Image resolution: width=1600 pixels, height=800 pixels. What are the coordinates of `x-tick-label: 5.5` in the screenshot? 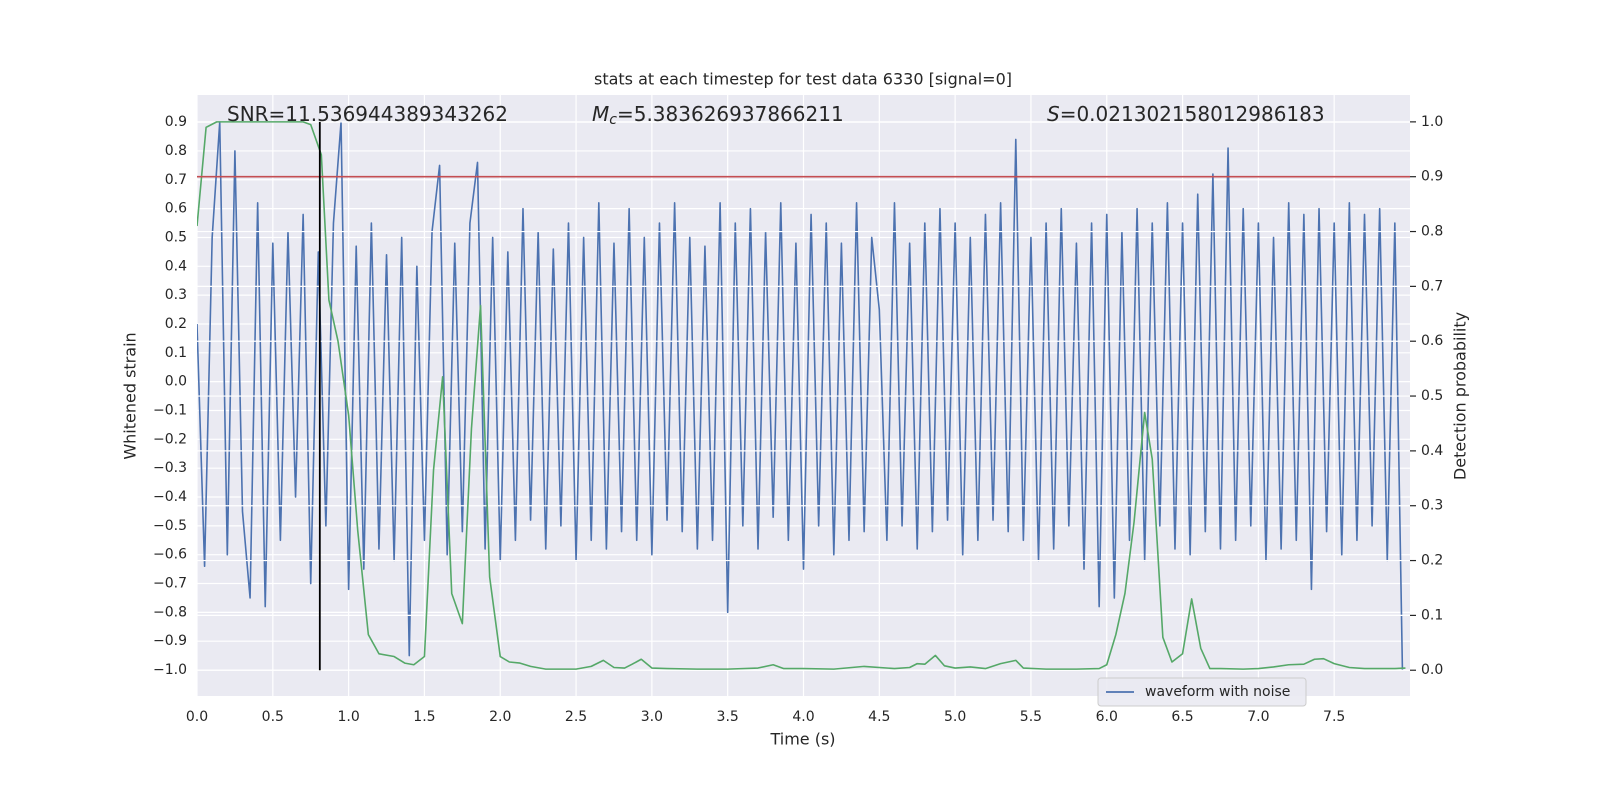 It's located at (1031, 717).